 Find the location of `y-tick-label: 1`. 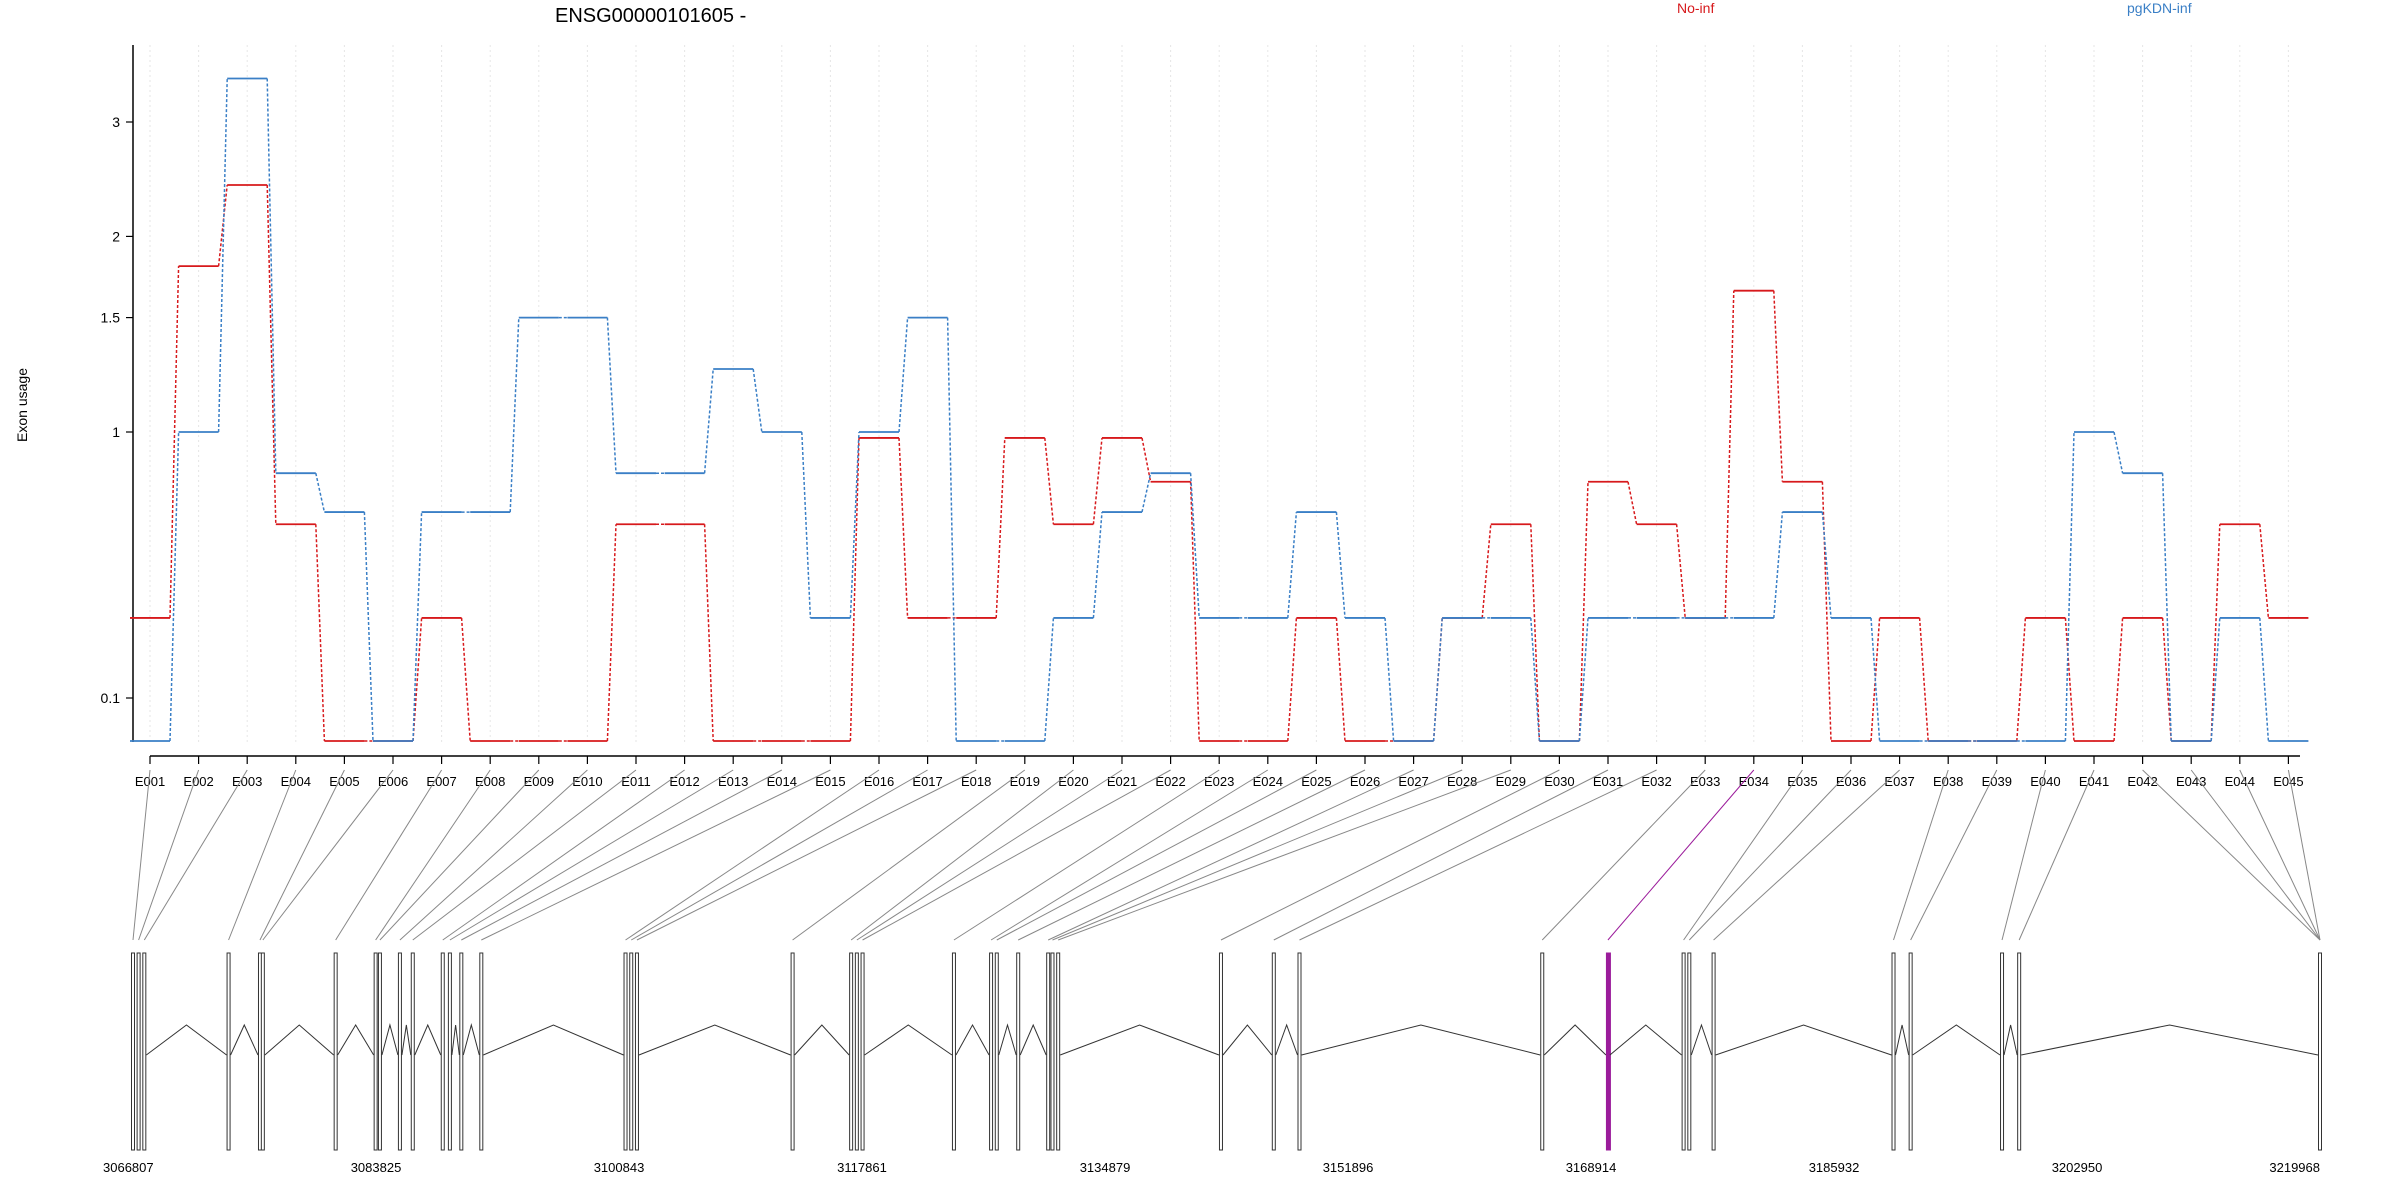

y-tick-label: 1 is located at coordinates (116, 432).